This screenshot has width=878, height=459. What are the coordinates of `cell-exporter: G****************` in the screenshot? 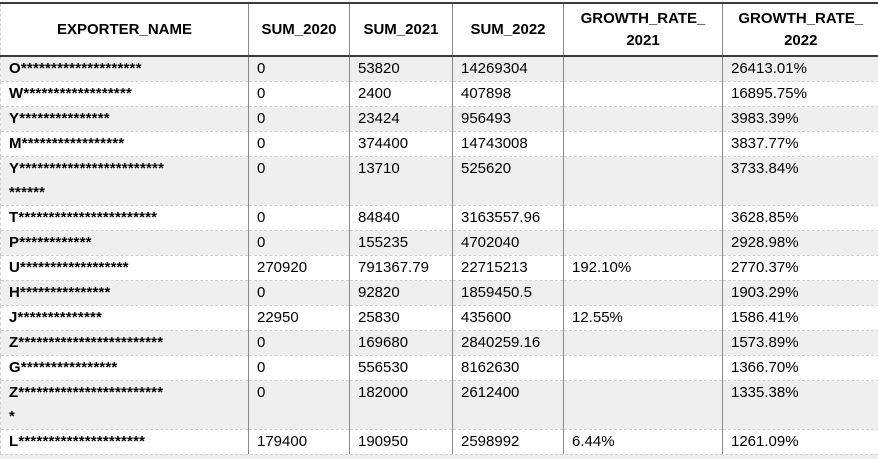 It's located at (124, 368).